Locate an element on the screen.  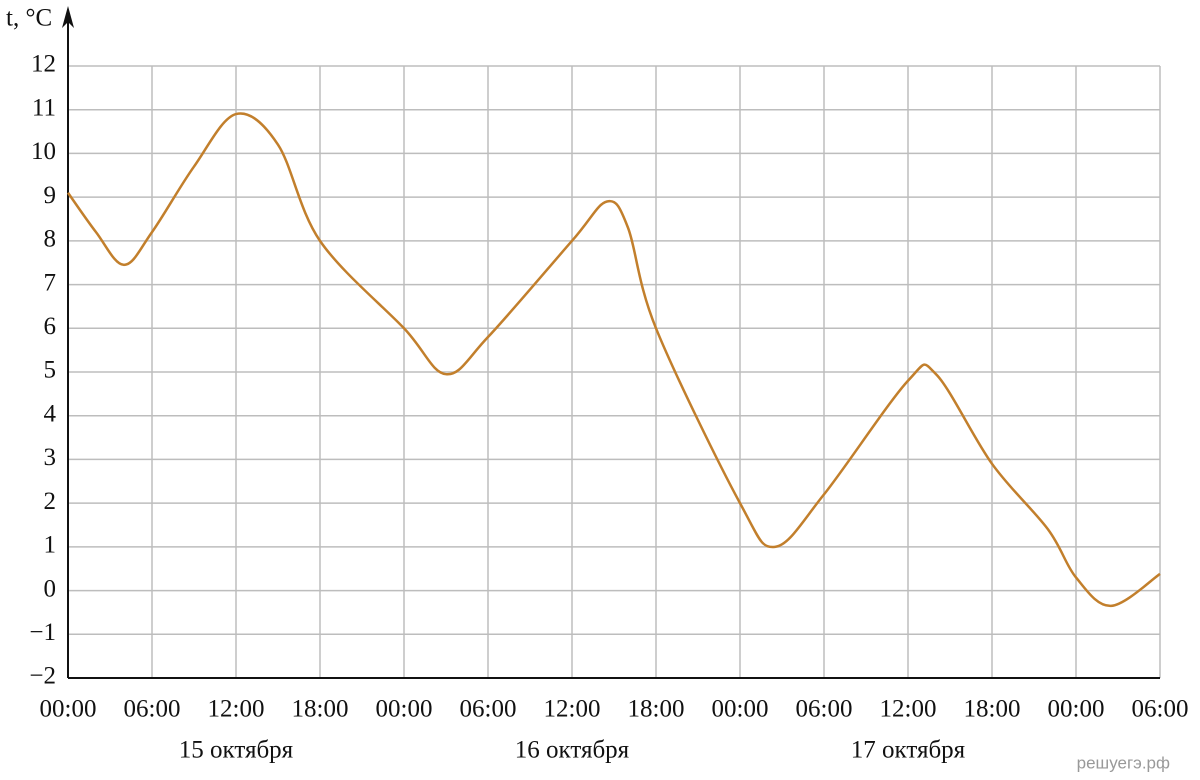
y-tick-label: 5 is located at coordinates (50, 370).